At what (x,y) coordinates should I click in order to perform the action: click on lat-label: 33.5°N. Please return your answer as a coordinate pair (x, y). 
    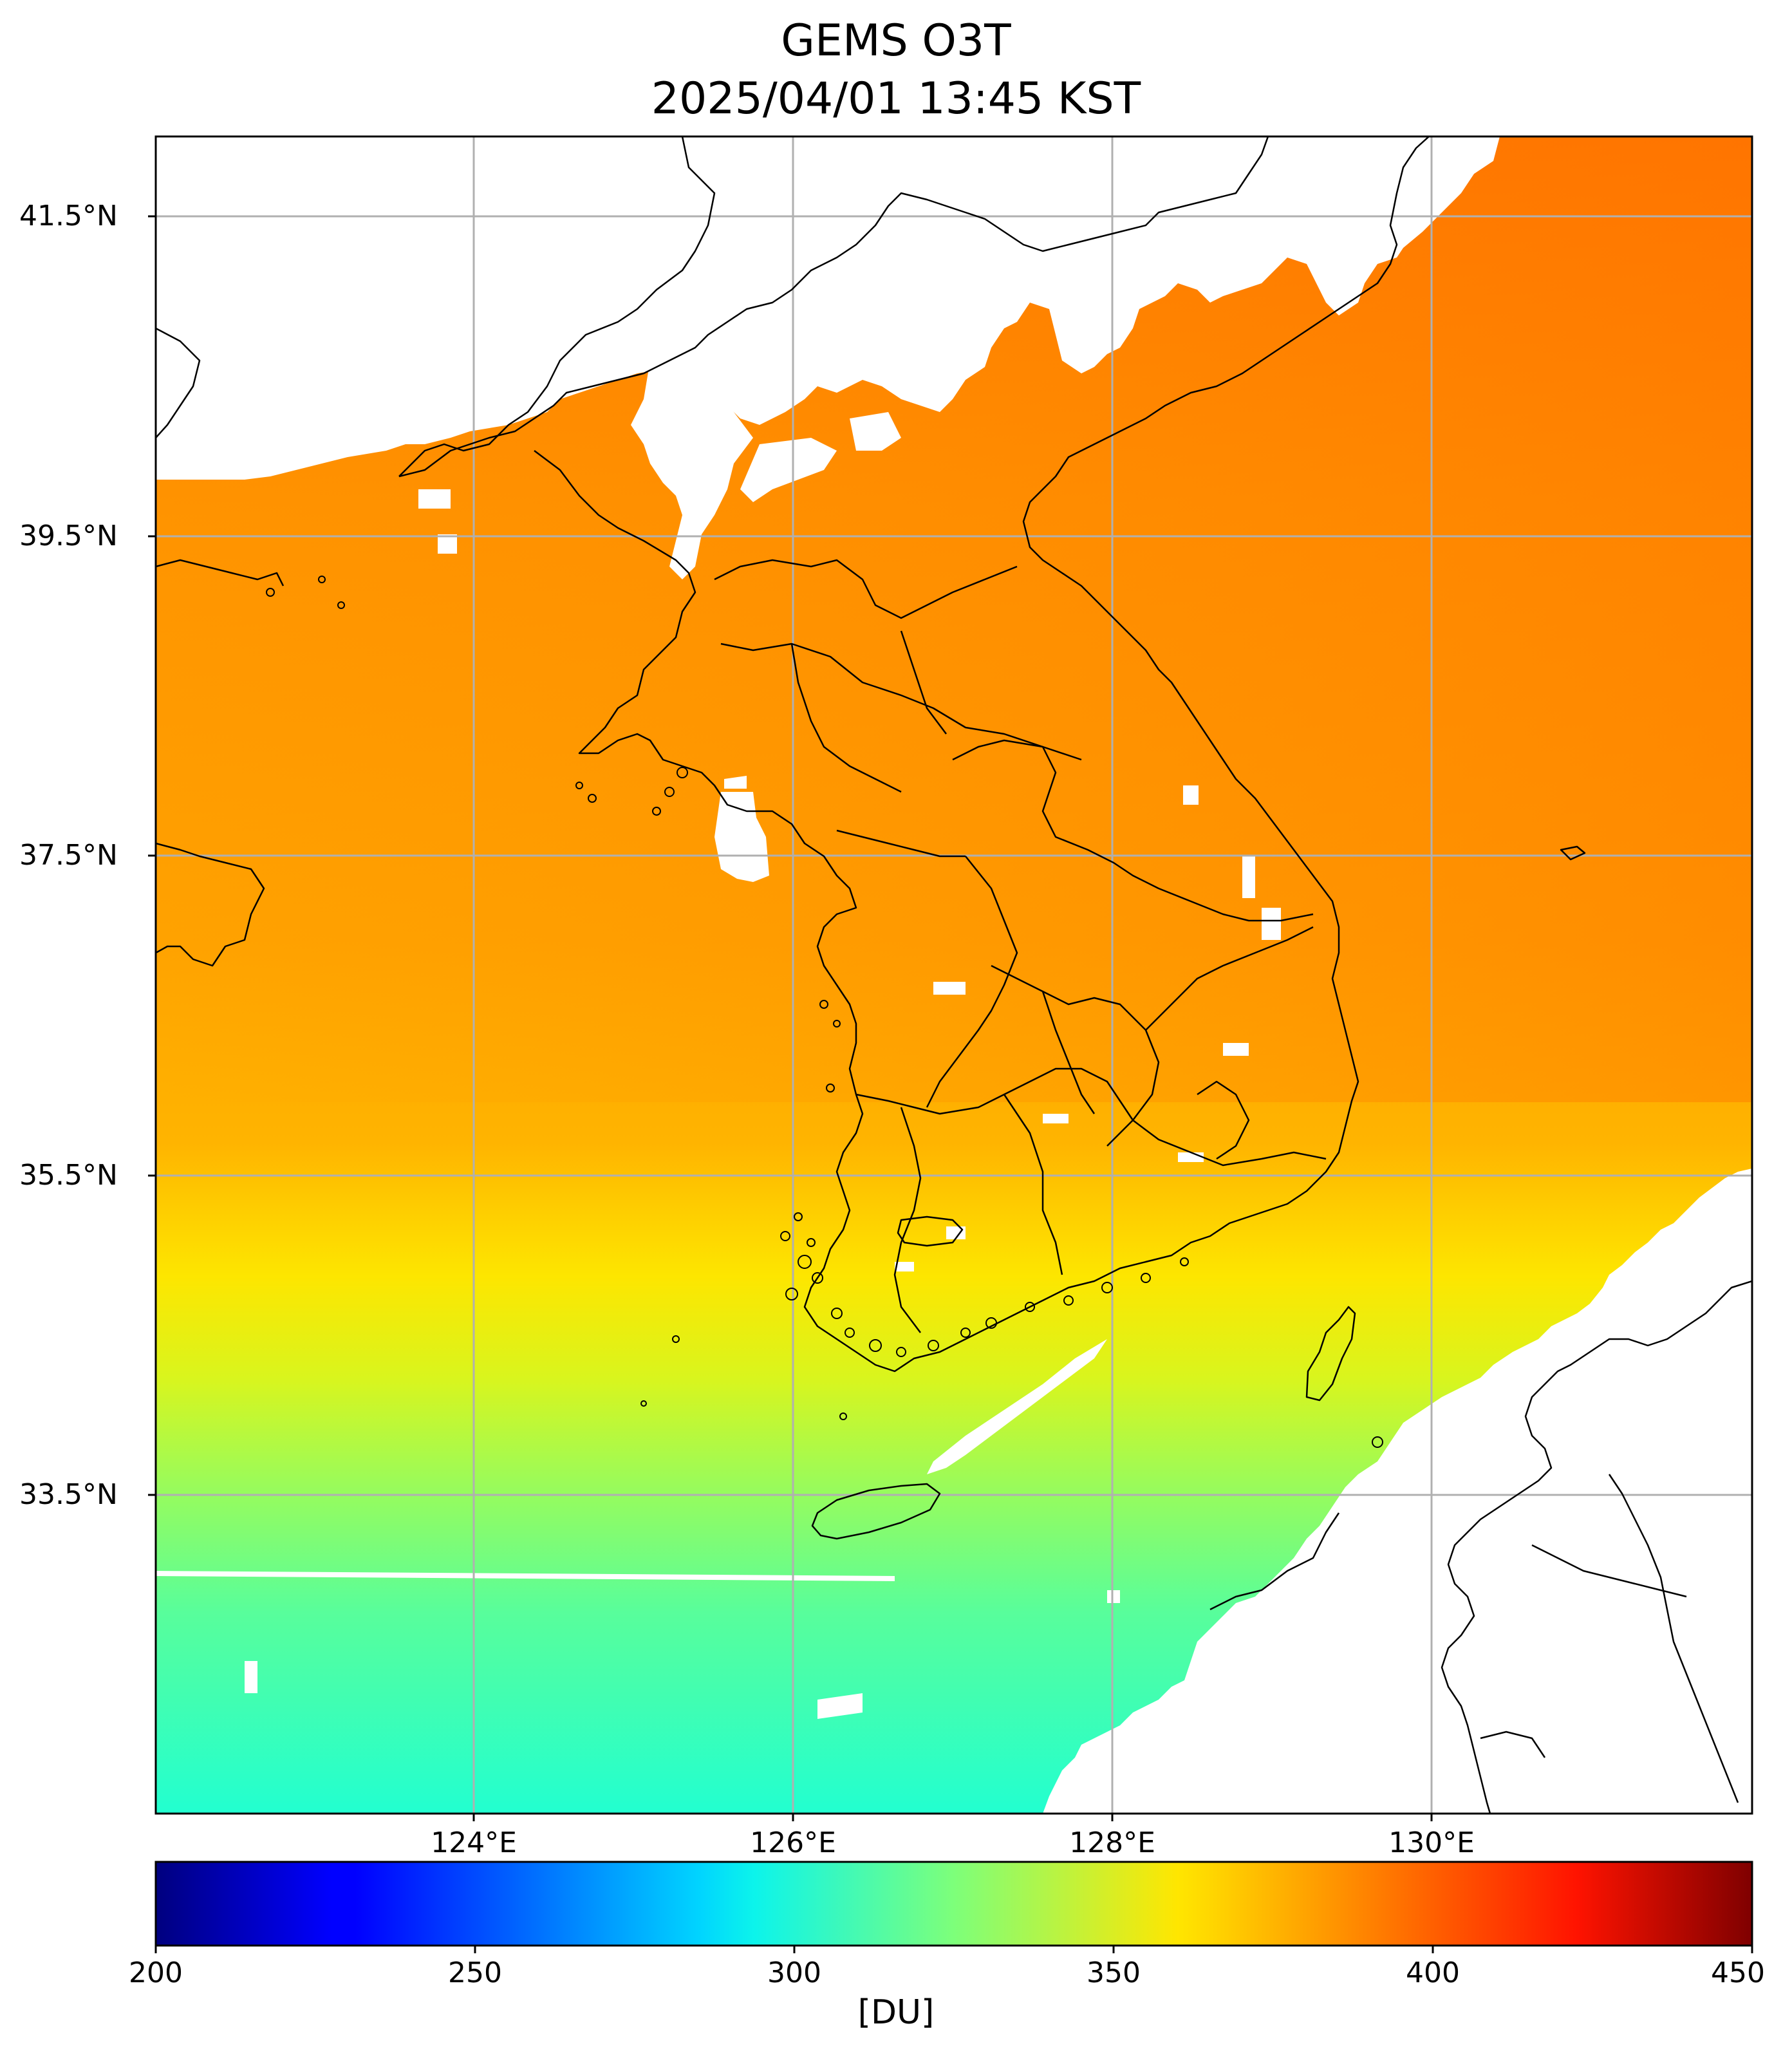
    Looking at the image, I should click on (68, 1494).